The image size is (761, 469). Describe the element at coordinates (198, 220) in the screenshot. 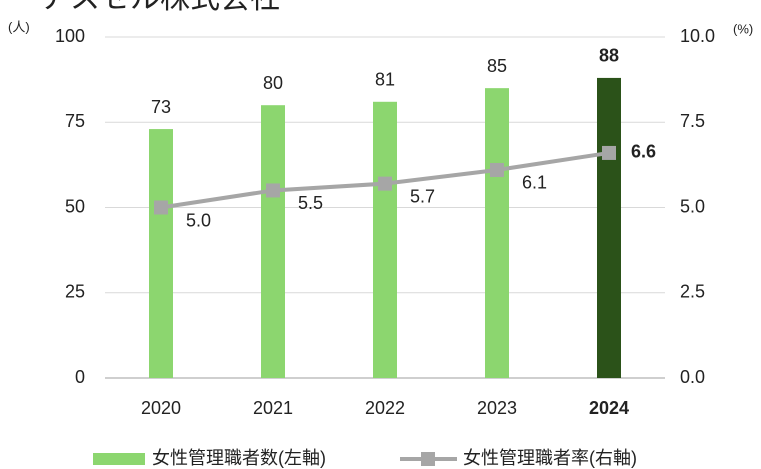

I see `line-label: 5.0` at that location.